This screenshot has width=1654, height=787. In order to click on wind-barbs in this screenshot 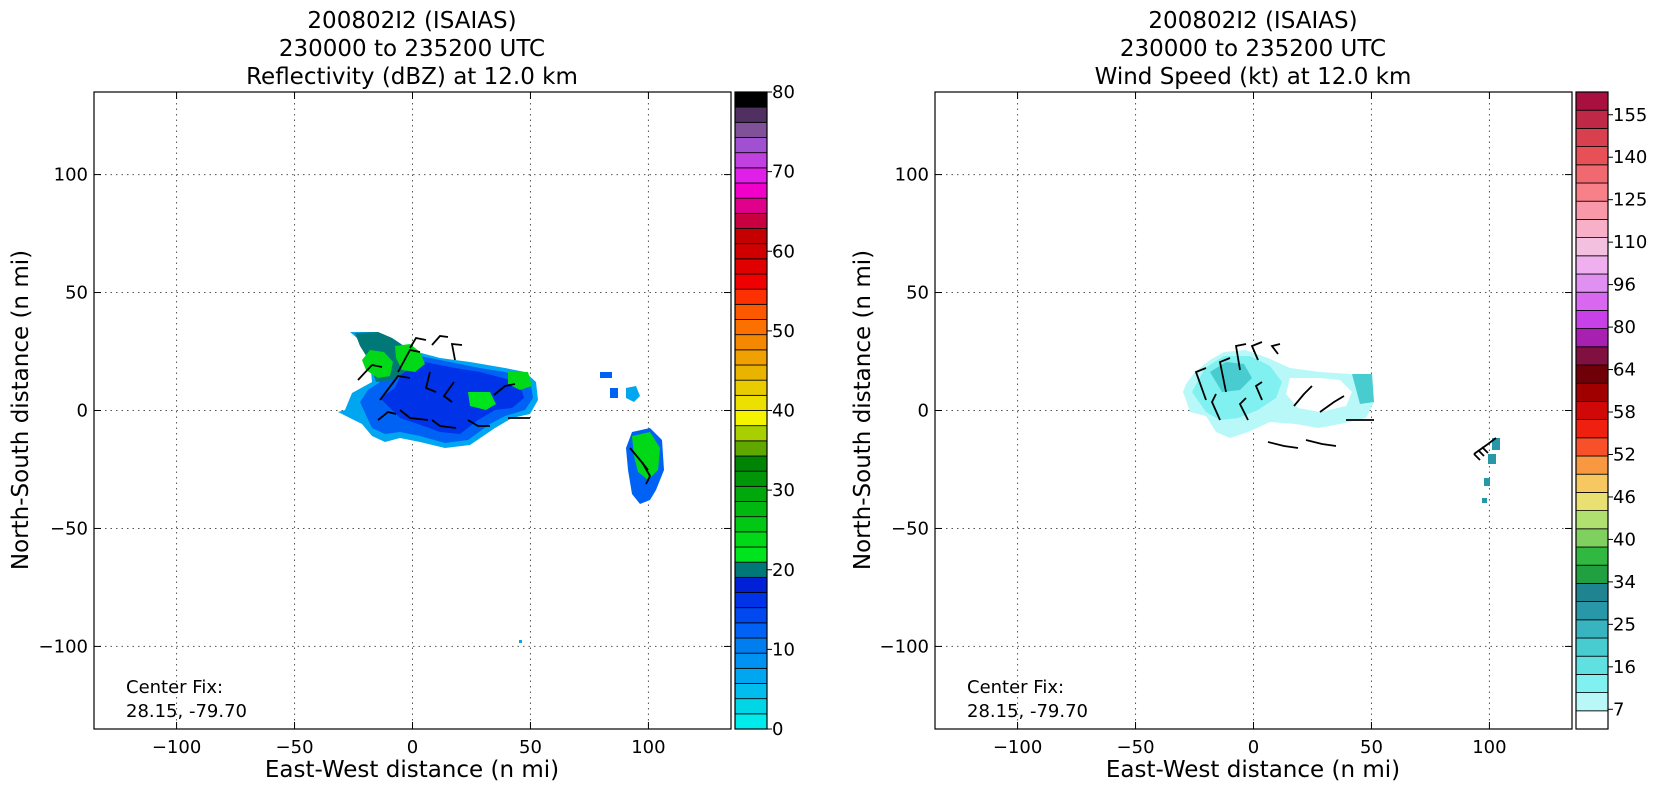, I will do `click(504, 410)`.